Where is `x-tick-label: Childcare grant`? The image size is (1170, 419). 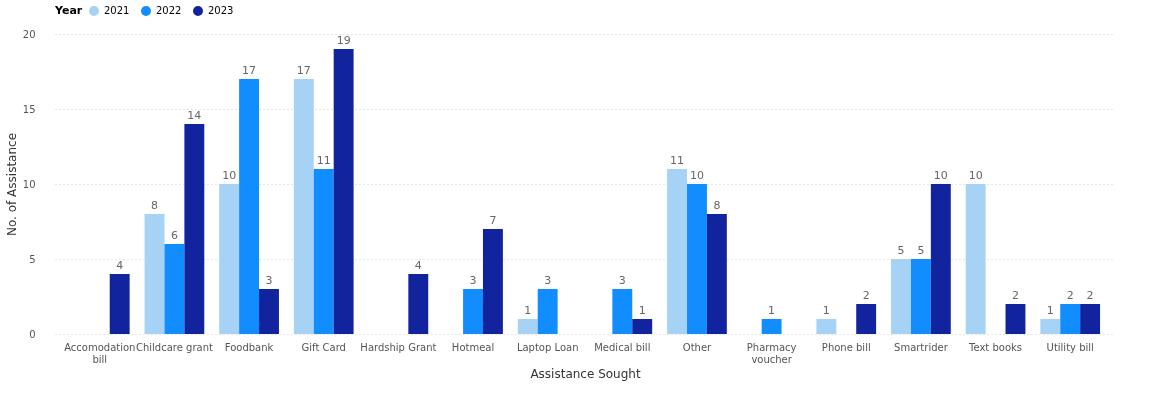 x-tick-label: Childcare grant is located at coordinates (174, 347).